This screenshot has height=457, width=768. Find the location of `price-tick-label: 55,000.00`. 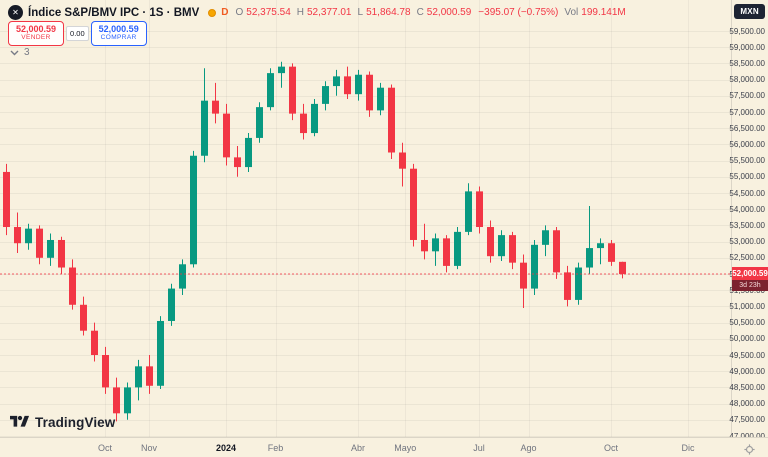

price-tick-label: 55,000.00 is located at coordinates (747, 177).